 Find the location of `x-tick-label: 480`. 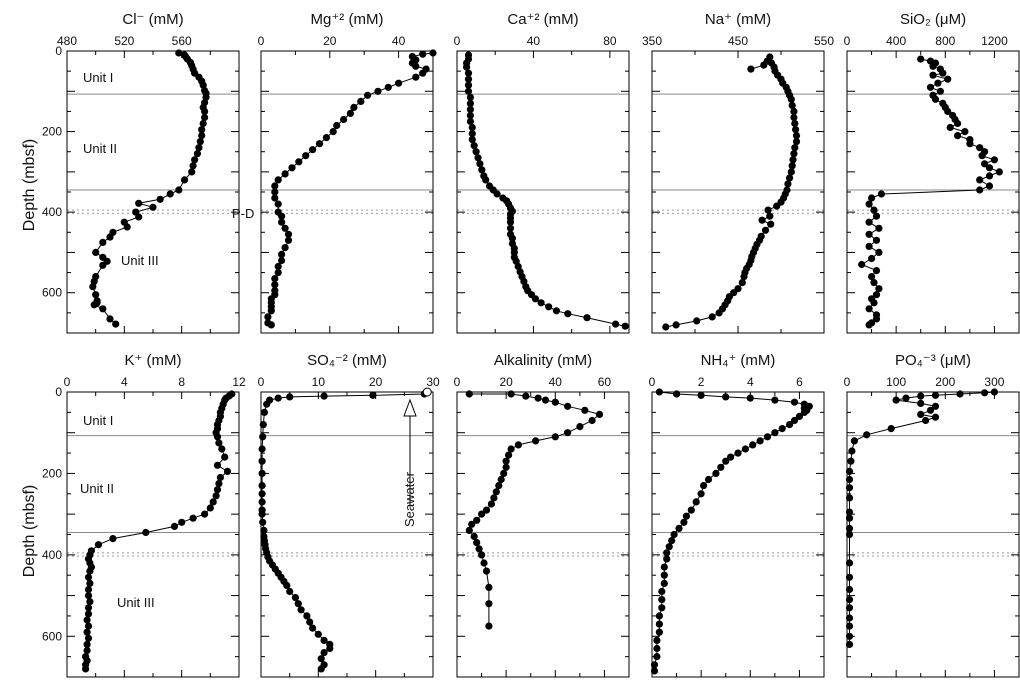

x-tick-label: 480 is located at coordinates (67, 41).